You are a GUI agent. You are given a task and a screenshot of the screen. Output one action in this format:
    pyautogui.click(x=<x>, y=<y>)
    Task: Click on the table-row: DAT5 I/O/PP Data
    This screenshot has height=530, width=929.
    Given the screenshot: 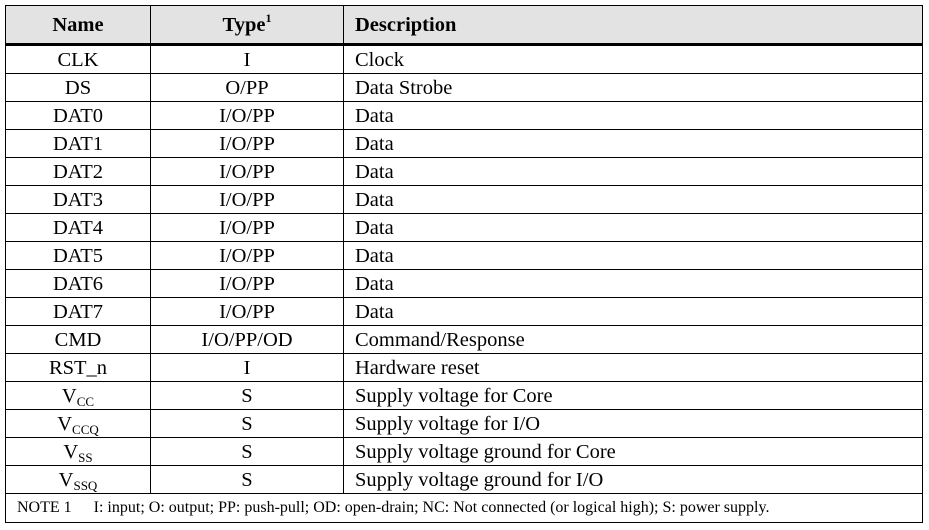 What is the action you would take?
    pyautogui.click(x=464, y=255)
    